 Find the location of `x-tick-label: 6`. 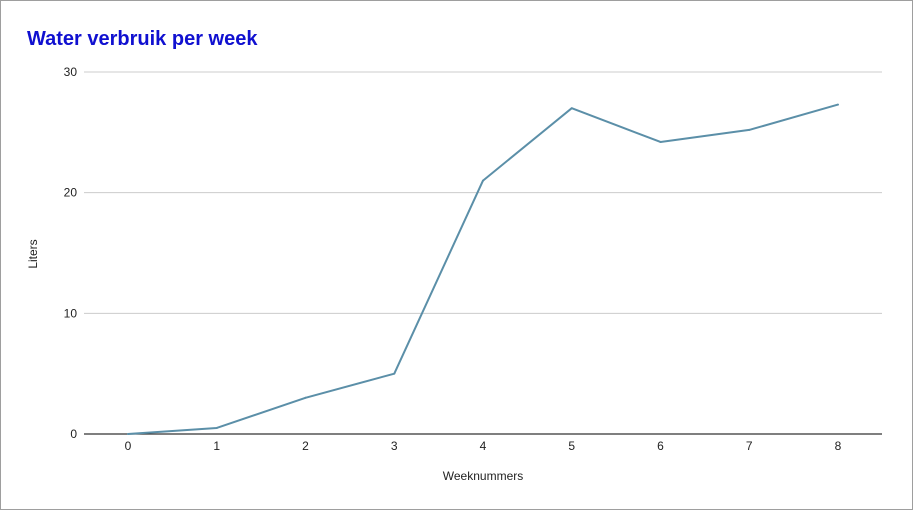

x-tick-label: 6 is located at coordinates (660, 446).